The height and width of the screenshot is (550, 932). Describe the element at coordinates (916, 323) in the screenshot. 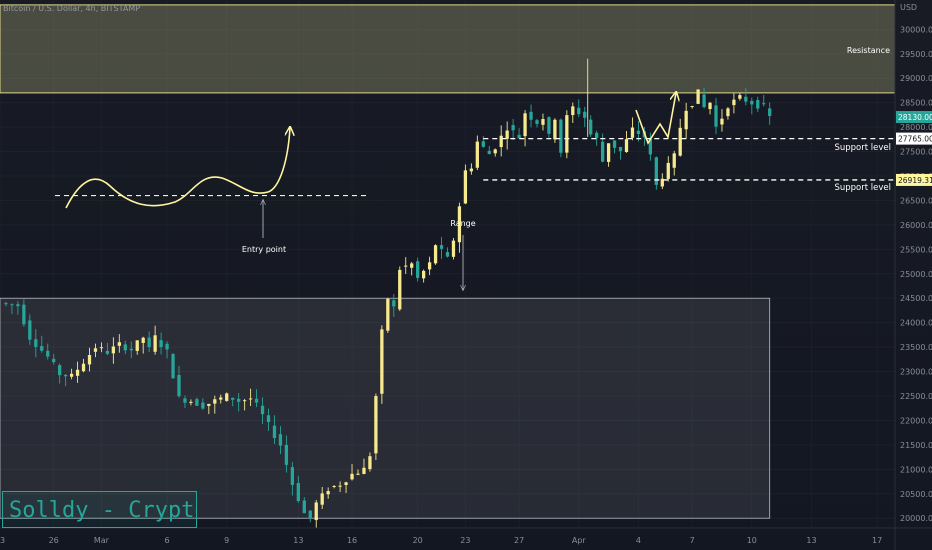

I see `y-tick-label: 24000.00` at that location.